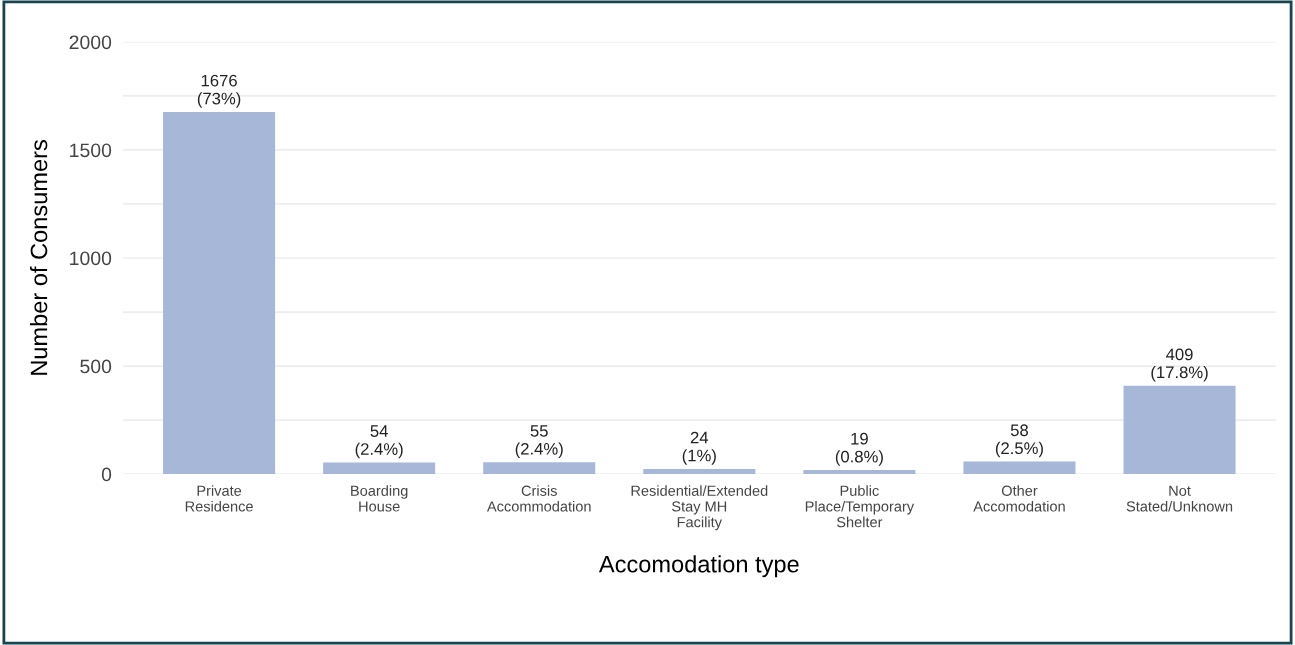 This screenshot has height=645, width=1295. What do you see at coordinates (91, 258) in the screenshot?
I see `y-tick-label: 1000` at bounding box center [91, 258].